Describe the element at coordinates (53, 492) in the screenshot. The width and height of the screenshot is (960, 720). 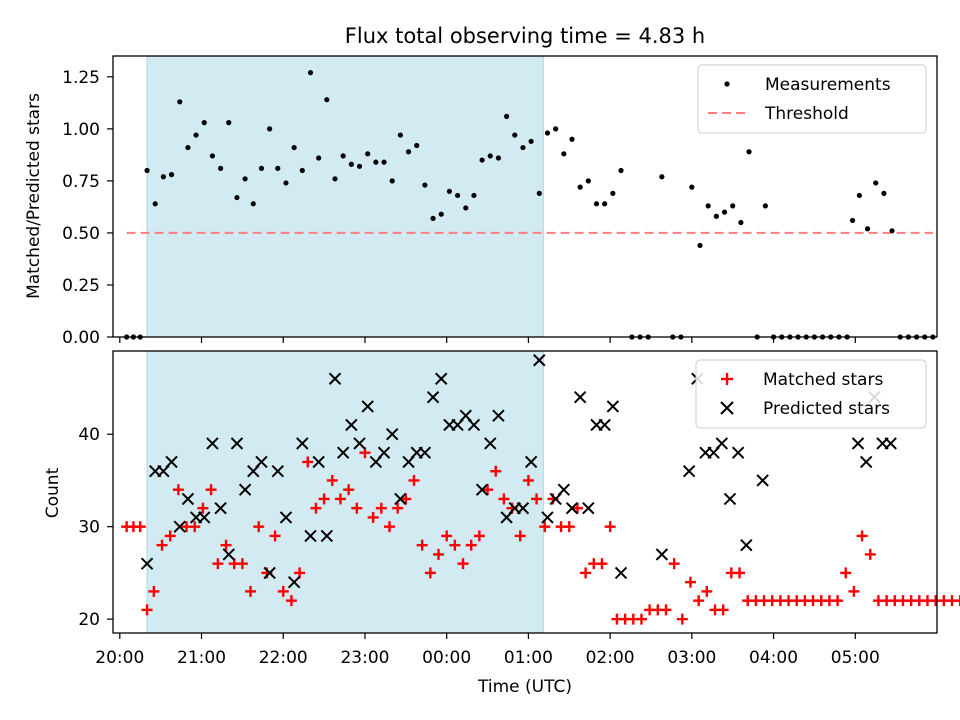
I see `bottom-y-axis-label: Count` at that location.